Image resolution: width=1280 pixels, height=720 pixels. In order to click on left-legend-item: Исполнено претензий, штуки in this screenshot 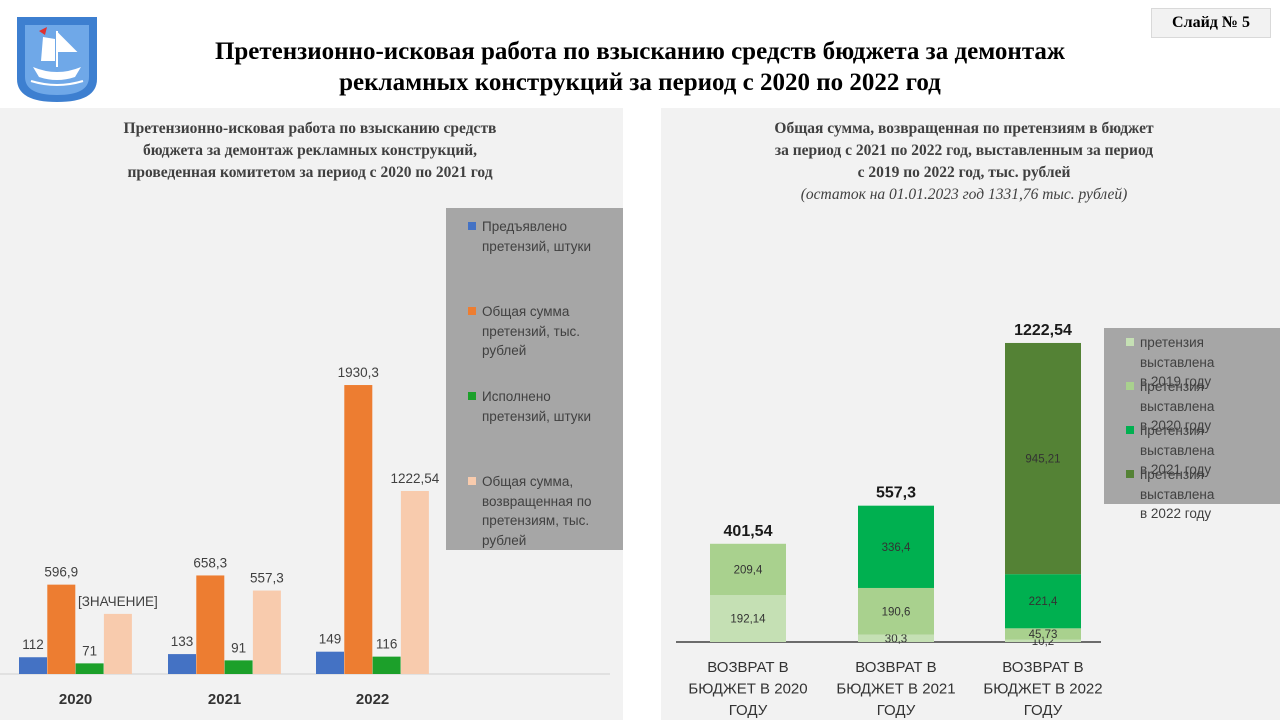, I will do `click(529, 406)`.